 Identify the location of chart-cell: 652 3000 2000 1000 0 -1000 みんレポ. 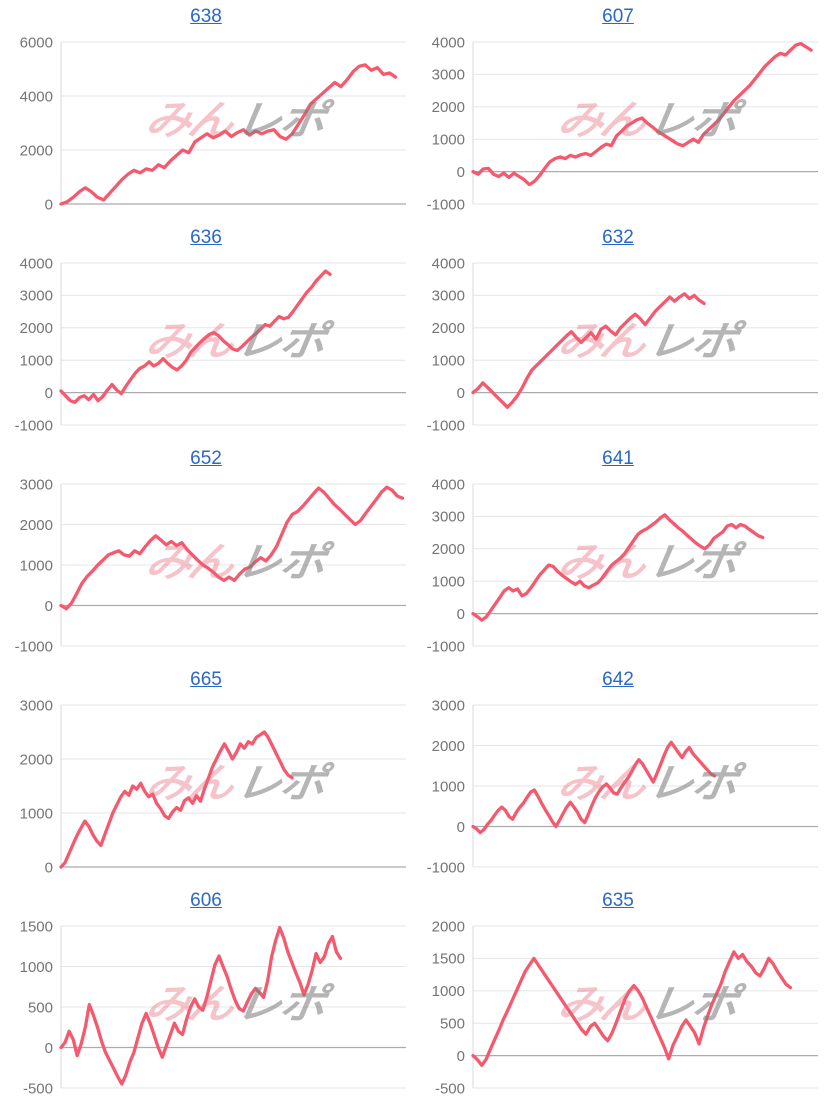
(206, 552).